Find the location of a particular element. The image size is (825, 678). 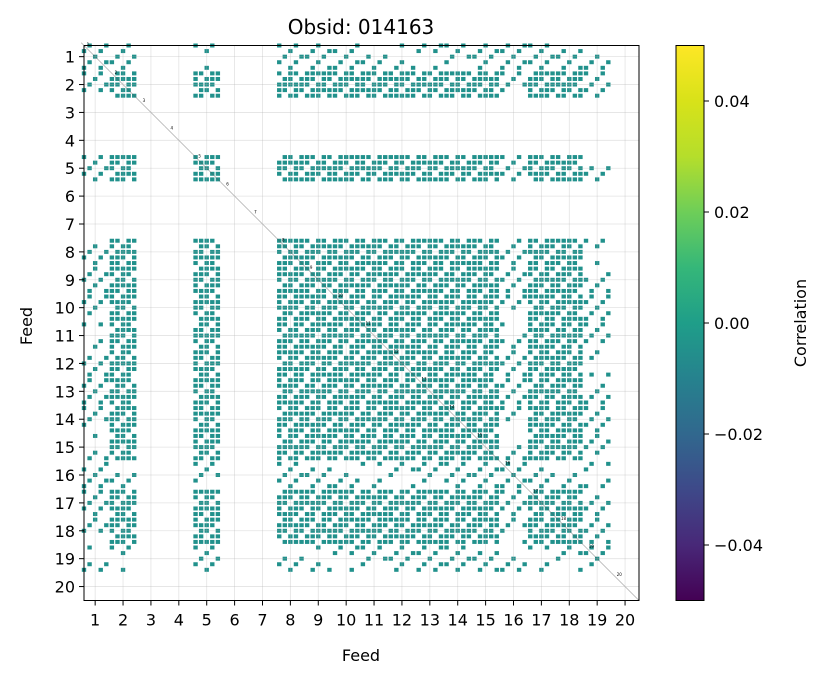

y-tick-label: 1 is located at coordinates (70, 57).